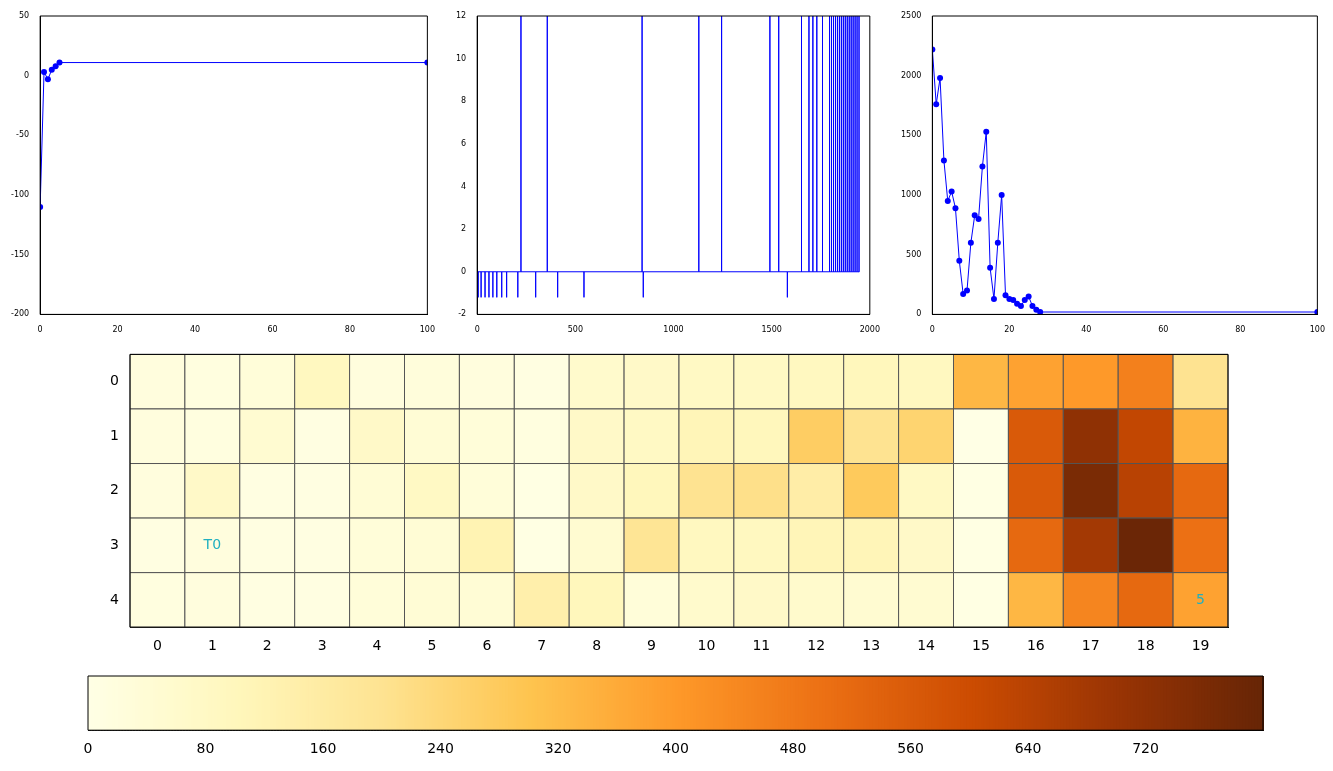 The width and height of the screenshot is (1333, 771). Describe the element at coordinates (212, 645) in the screenshot. I see `x-tick-label: 1` at that location.